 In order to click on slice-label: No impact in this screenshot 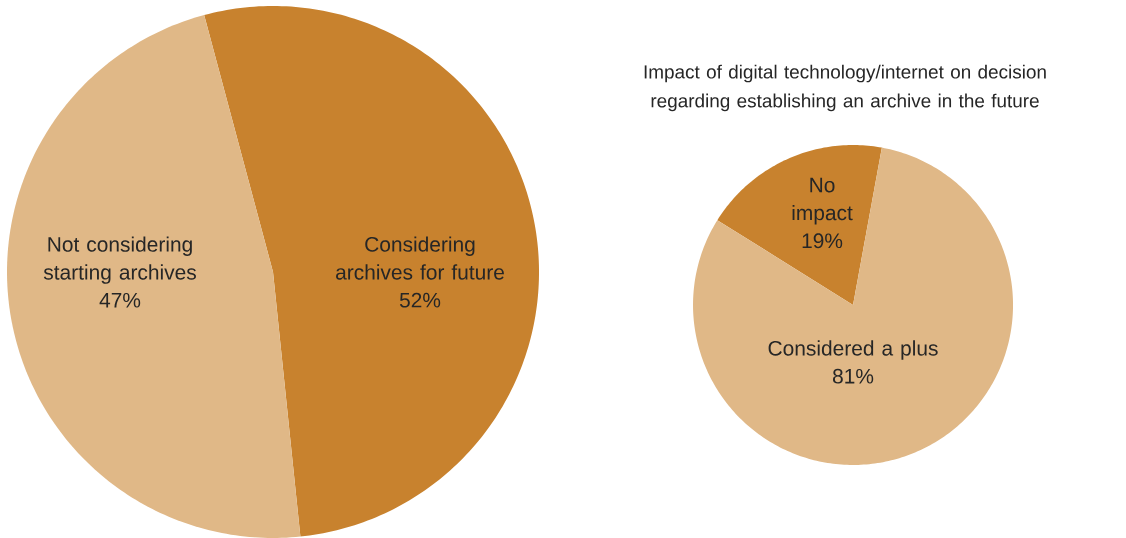, I will do `click(822, 201)`.